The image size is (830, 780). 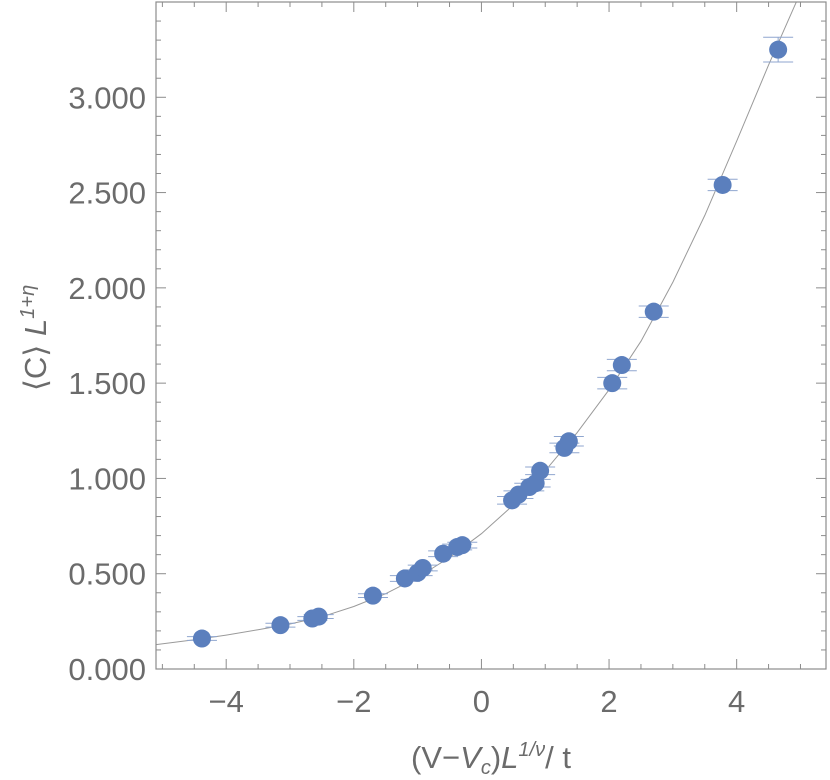 I want to click on y-tick-labels: 0.000 0.500 1.000 1.500 2.000 2.500 3.000, so click(x=107, y=383).